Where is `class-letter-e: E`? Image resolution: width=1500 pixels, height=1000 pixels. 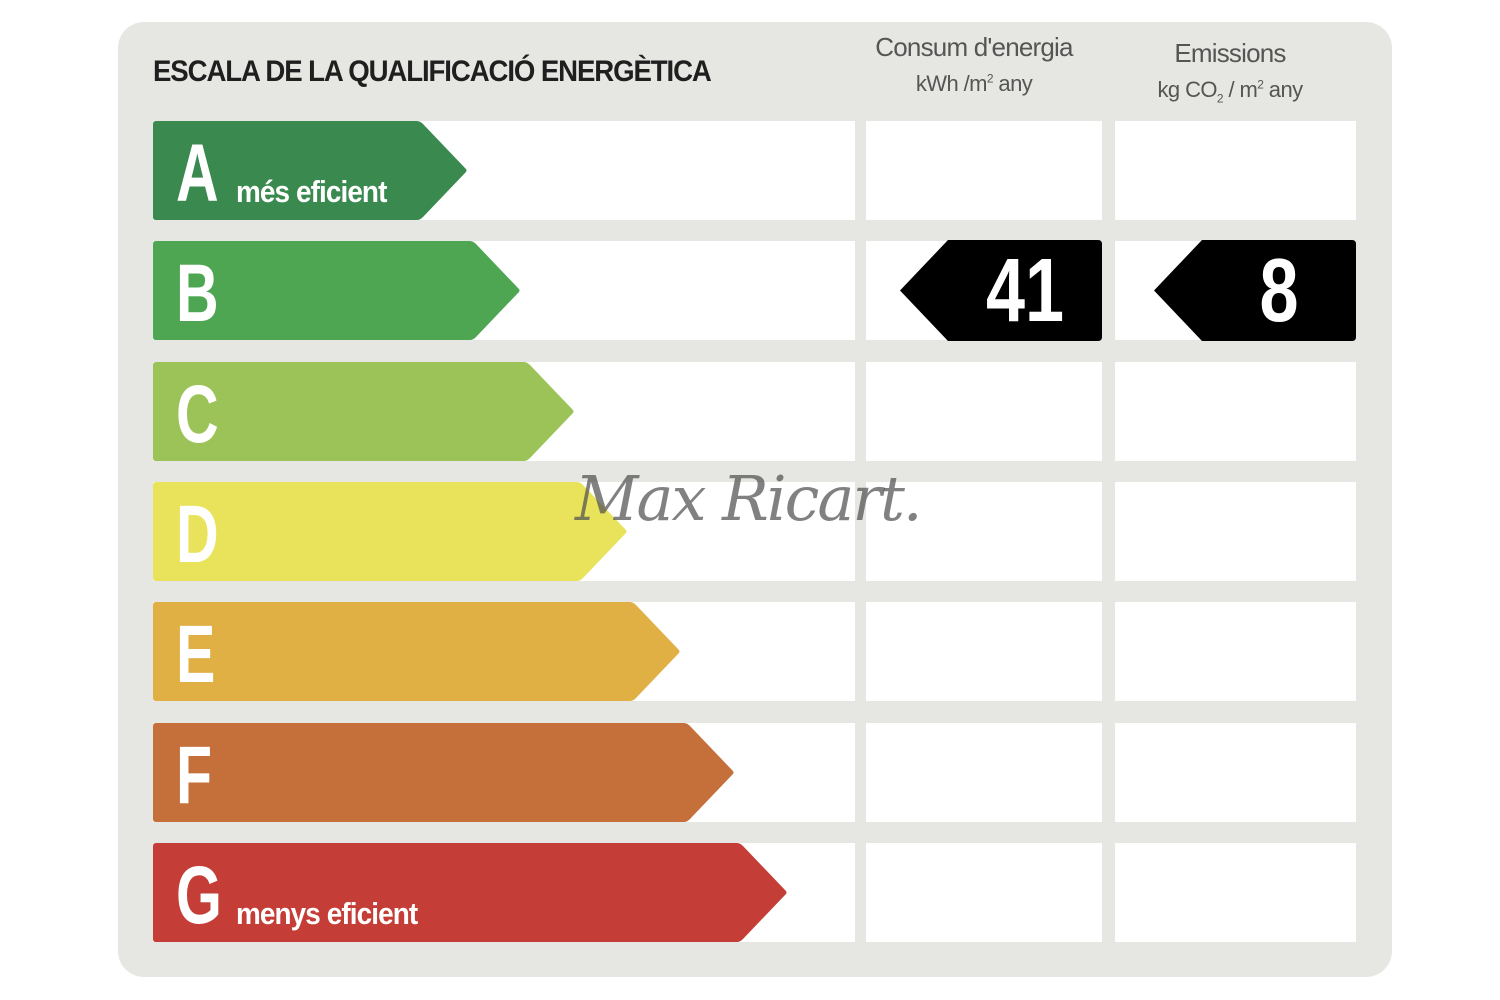 class-letter-e: E is located at coordinates (196, 654).